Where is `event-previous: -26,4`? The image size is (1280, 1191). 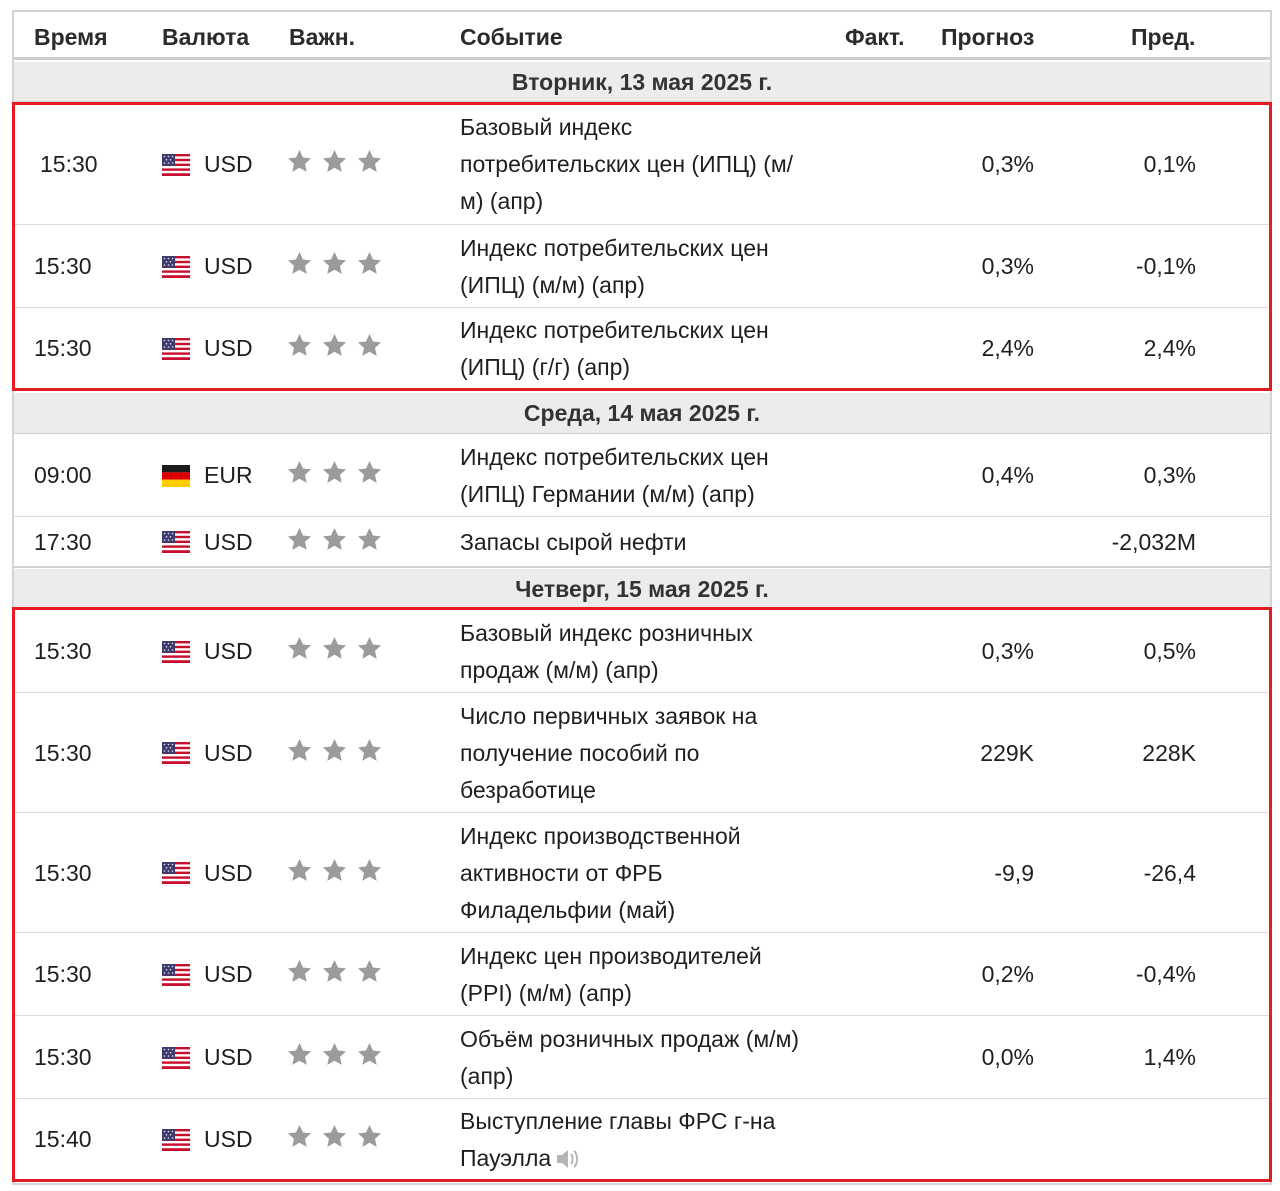 event-previous: -26,4 is located at coordinates (1169, 872).